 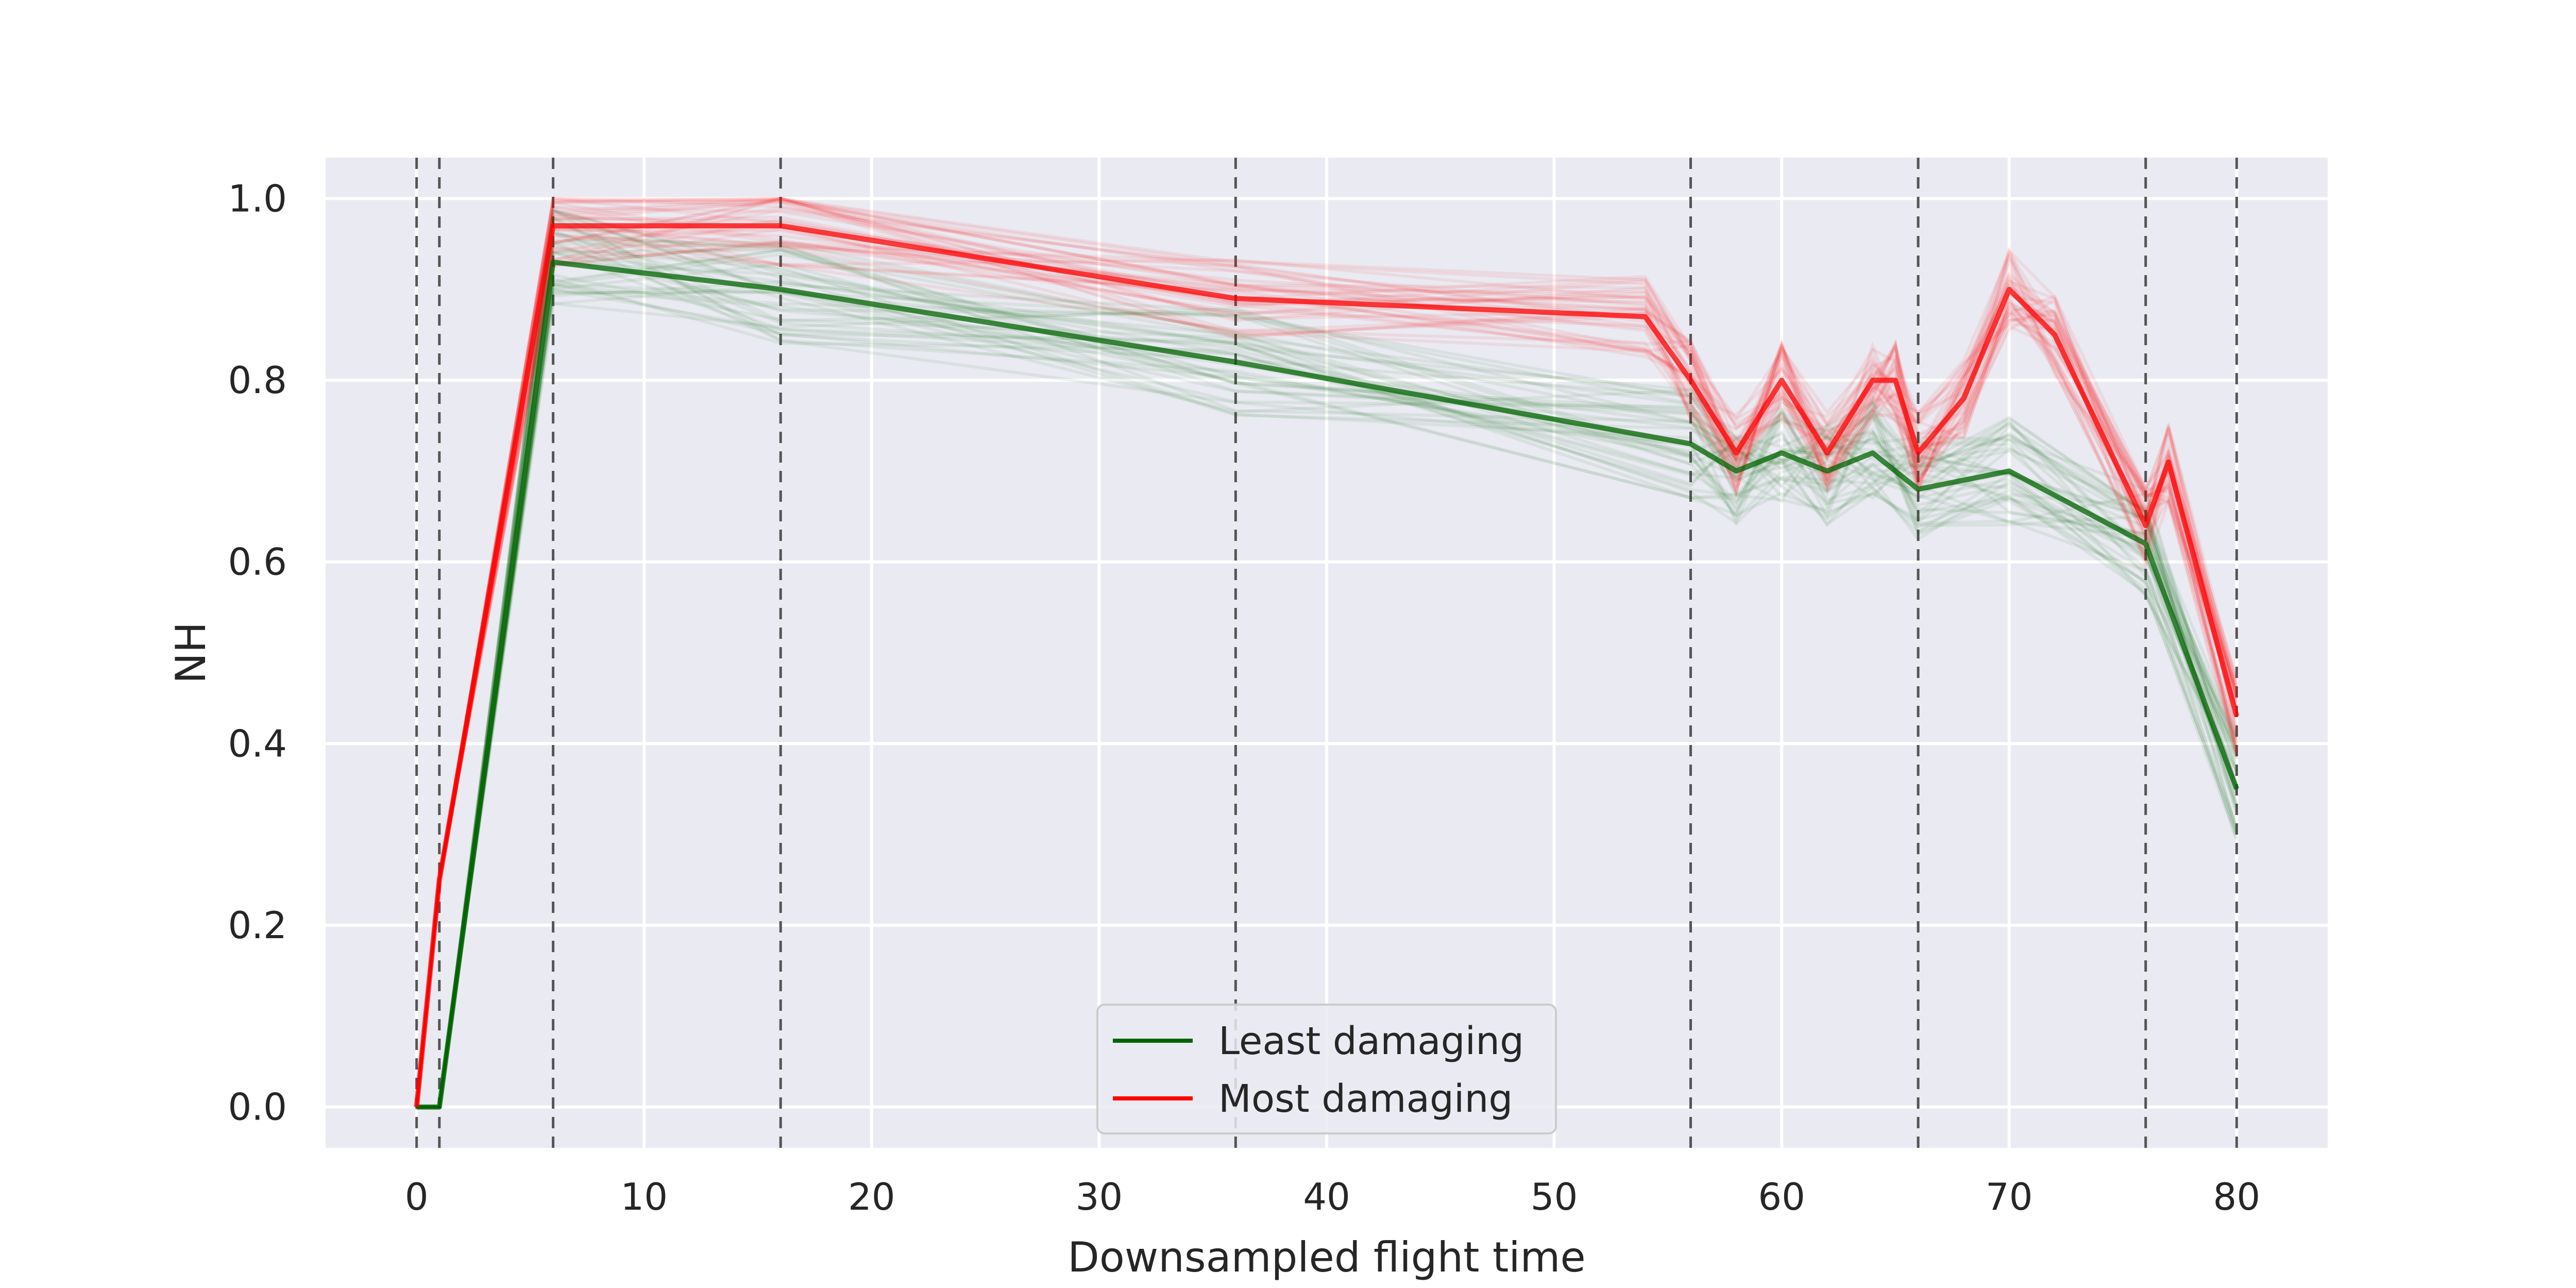 I want to click on x-tick-label: 0, so click(x=417, y=1196).